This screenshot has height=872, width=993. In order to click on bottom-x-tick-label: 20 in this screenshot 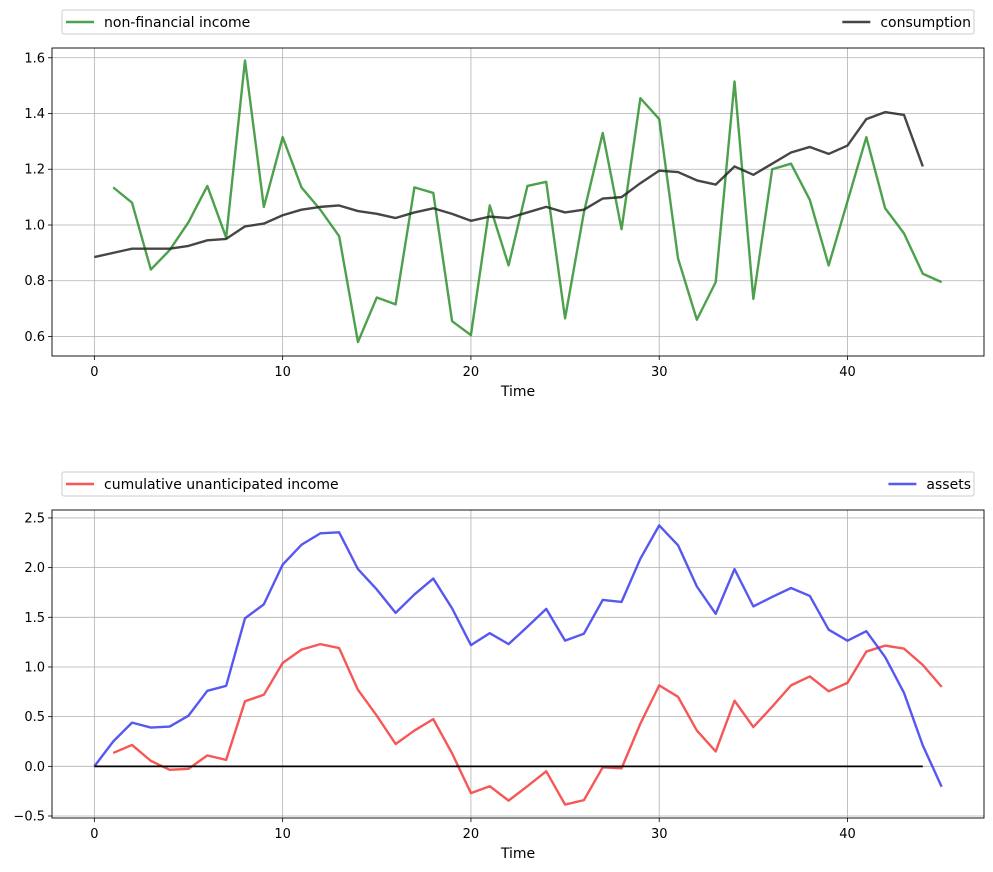, I will do `click(471, 834)`.